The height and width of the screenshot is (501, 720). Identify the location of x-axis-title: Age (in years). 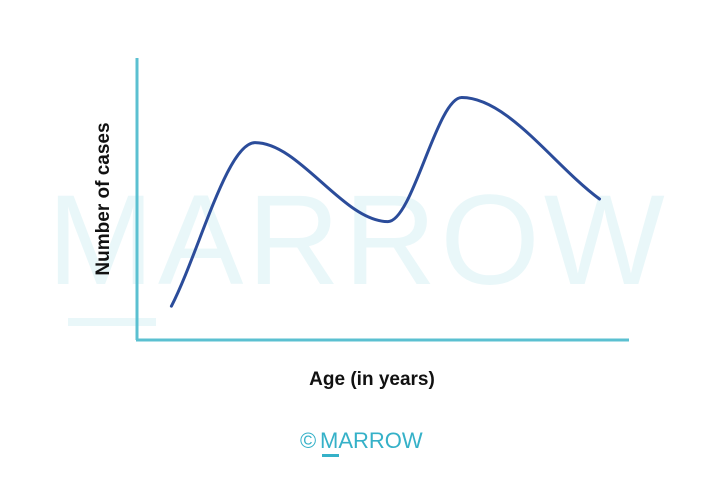
(372, 379).